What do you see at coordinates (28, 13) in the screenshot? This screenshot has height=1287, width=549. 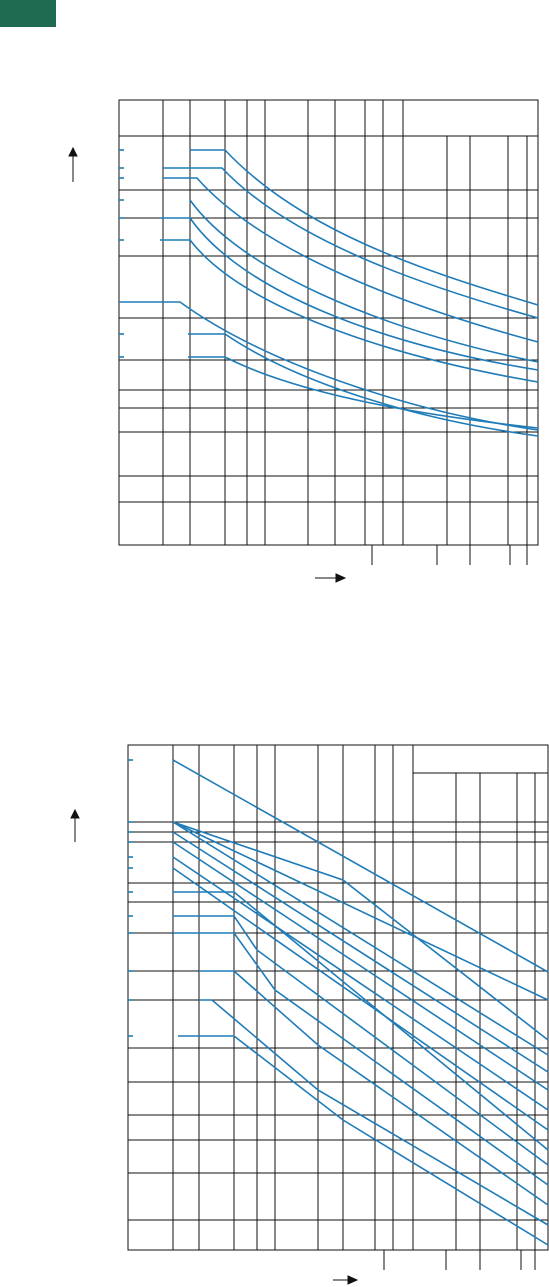 I see `corner-tab` at bounding box center [28, 13].